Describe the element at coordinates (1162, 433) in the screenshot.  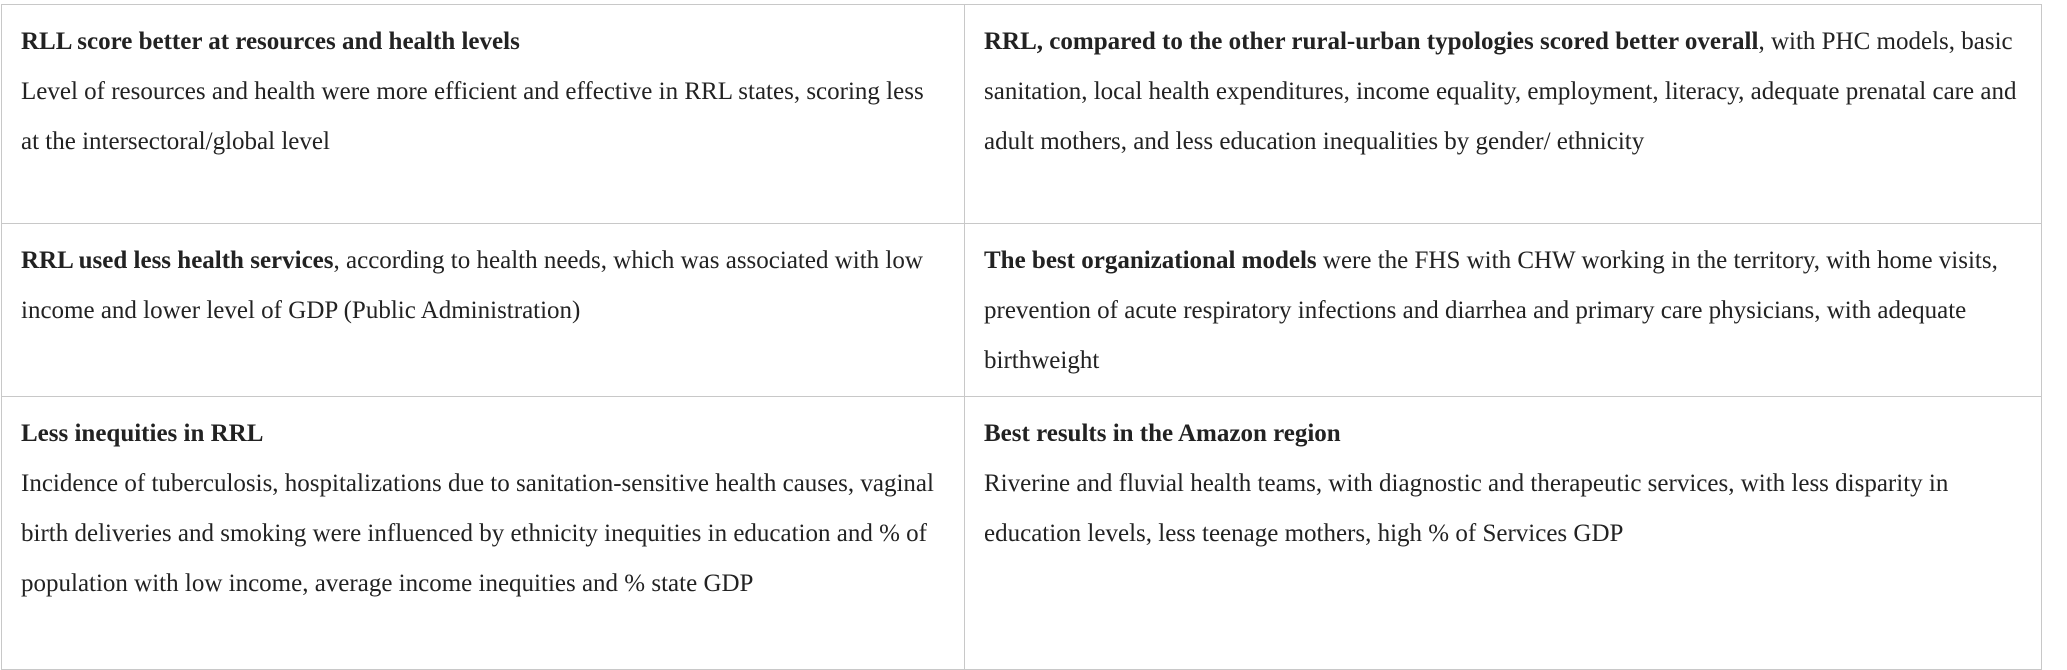
I see `cell-heading: Best results in the Amazon region` at that location.